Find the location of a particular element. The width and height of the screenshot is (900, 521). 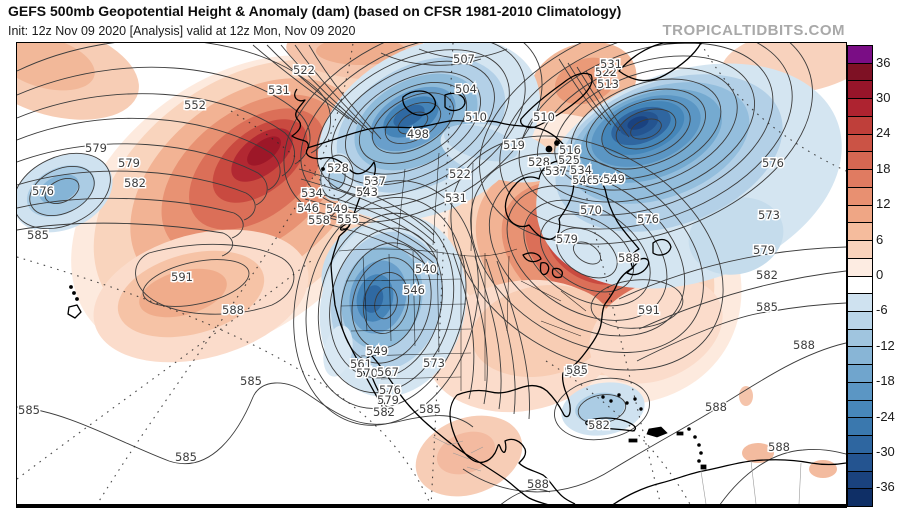

contour-label: 534 is located at coordinates (581, 170).